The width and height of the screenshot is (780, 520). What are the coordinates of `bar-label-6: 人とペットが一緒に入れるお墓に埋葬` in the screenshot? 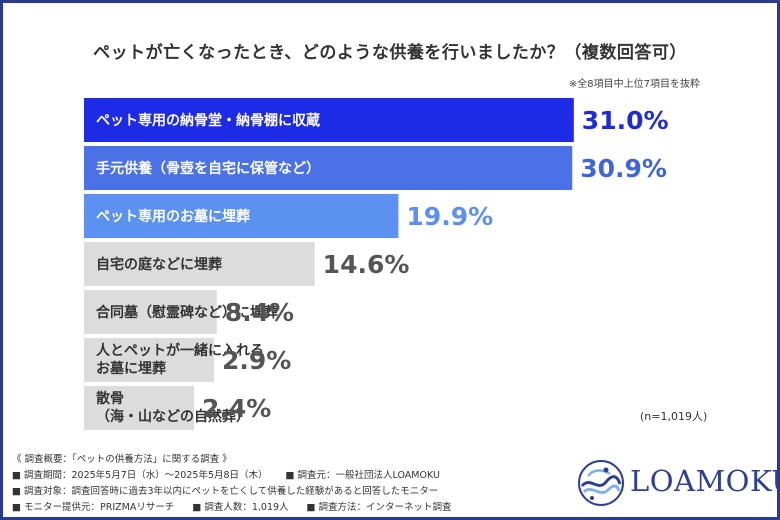 It's located at (180, 359).